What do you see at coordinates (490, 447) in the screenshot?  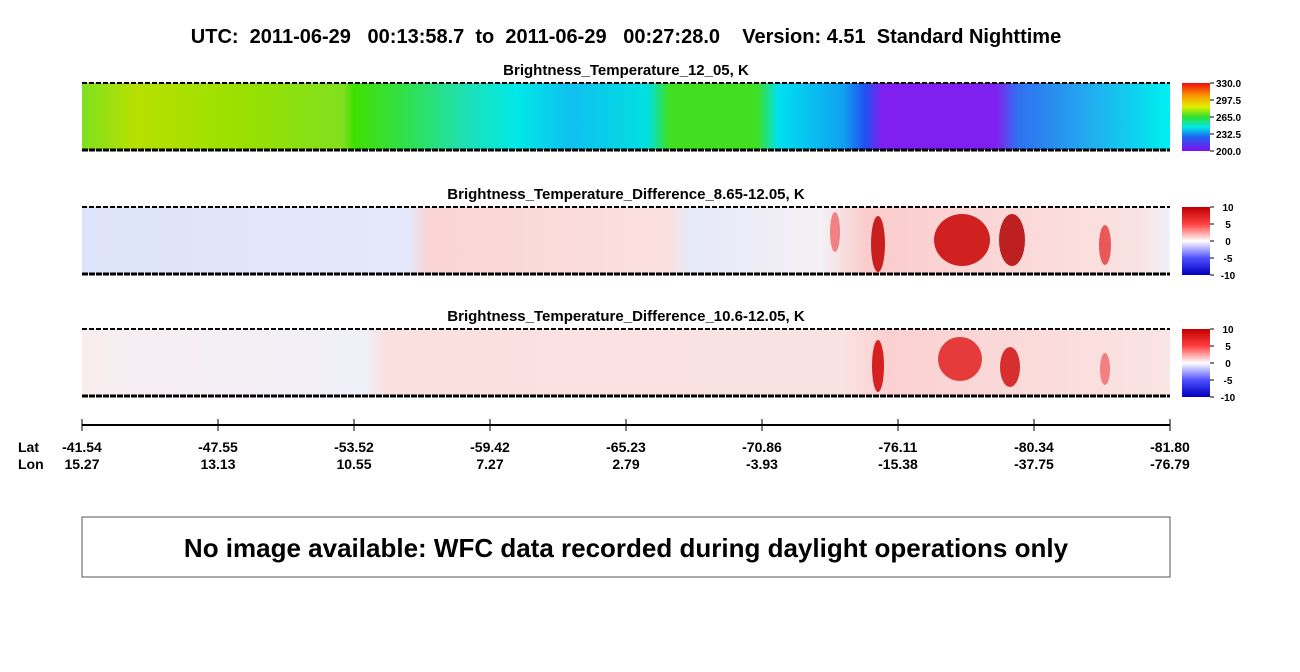 I see `lat-label: -59.42` at bounding box center [490, 447].